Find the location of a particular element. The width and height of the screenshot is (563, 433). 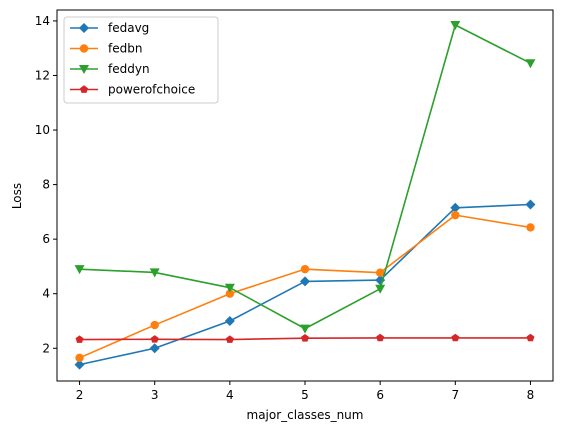

legend-marker-fedbn is located at coordinates (84, 48).